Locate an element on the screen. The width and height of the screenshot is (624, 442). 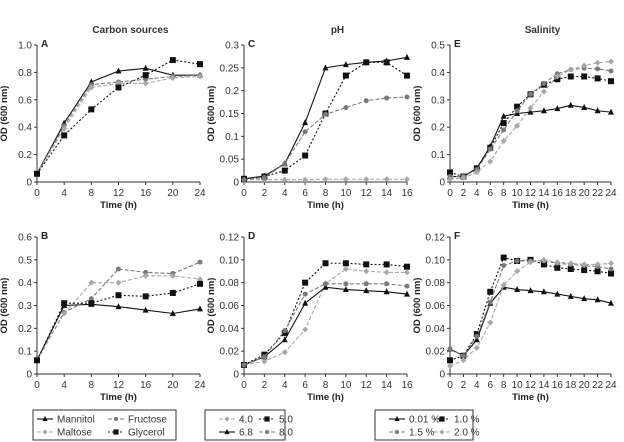
x-tick-label: 8 is located at coordinates (504, 385).